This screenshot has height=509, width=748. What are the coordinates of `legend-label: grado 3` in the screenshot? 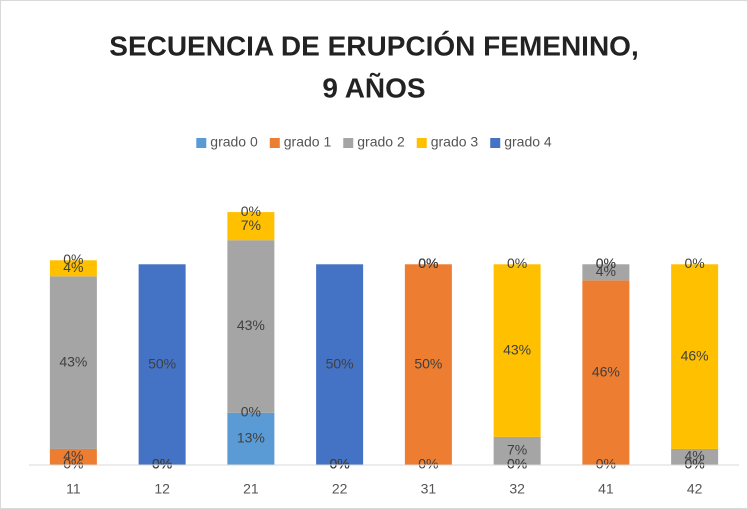 It's located at (455, 142).